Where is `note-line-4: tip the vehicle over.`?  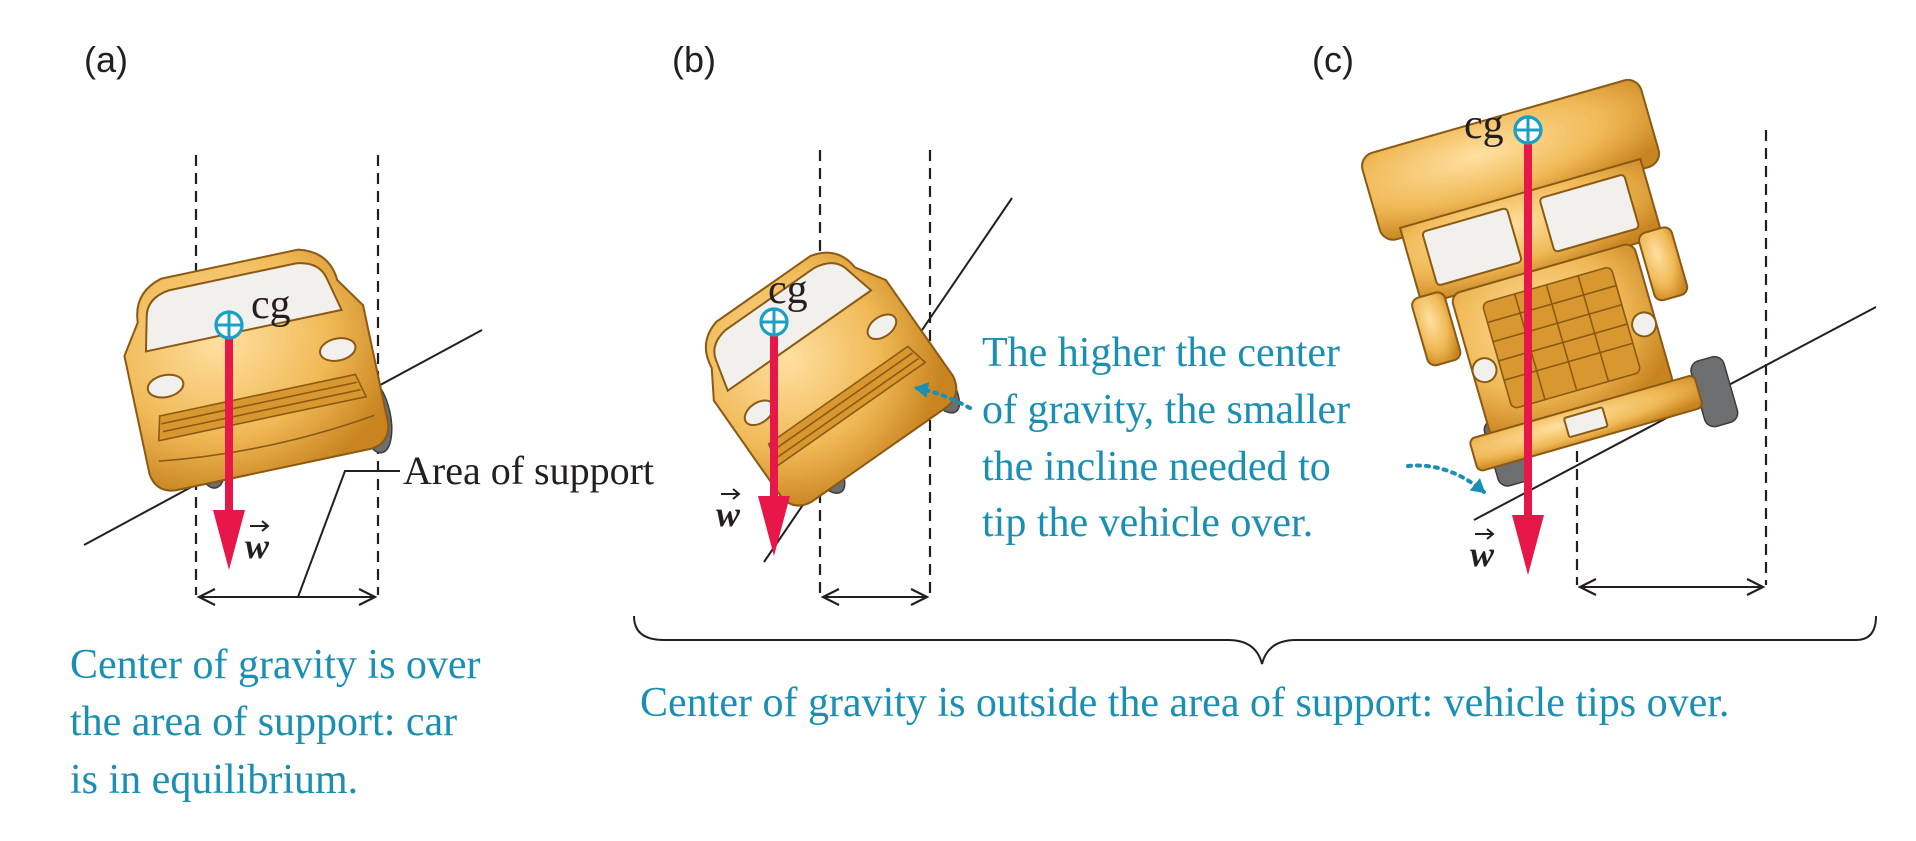 note-line-4: tip the vehicle over. is located at coordinates (1147, 523).